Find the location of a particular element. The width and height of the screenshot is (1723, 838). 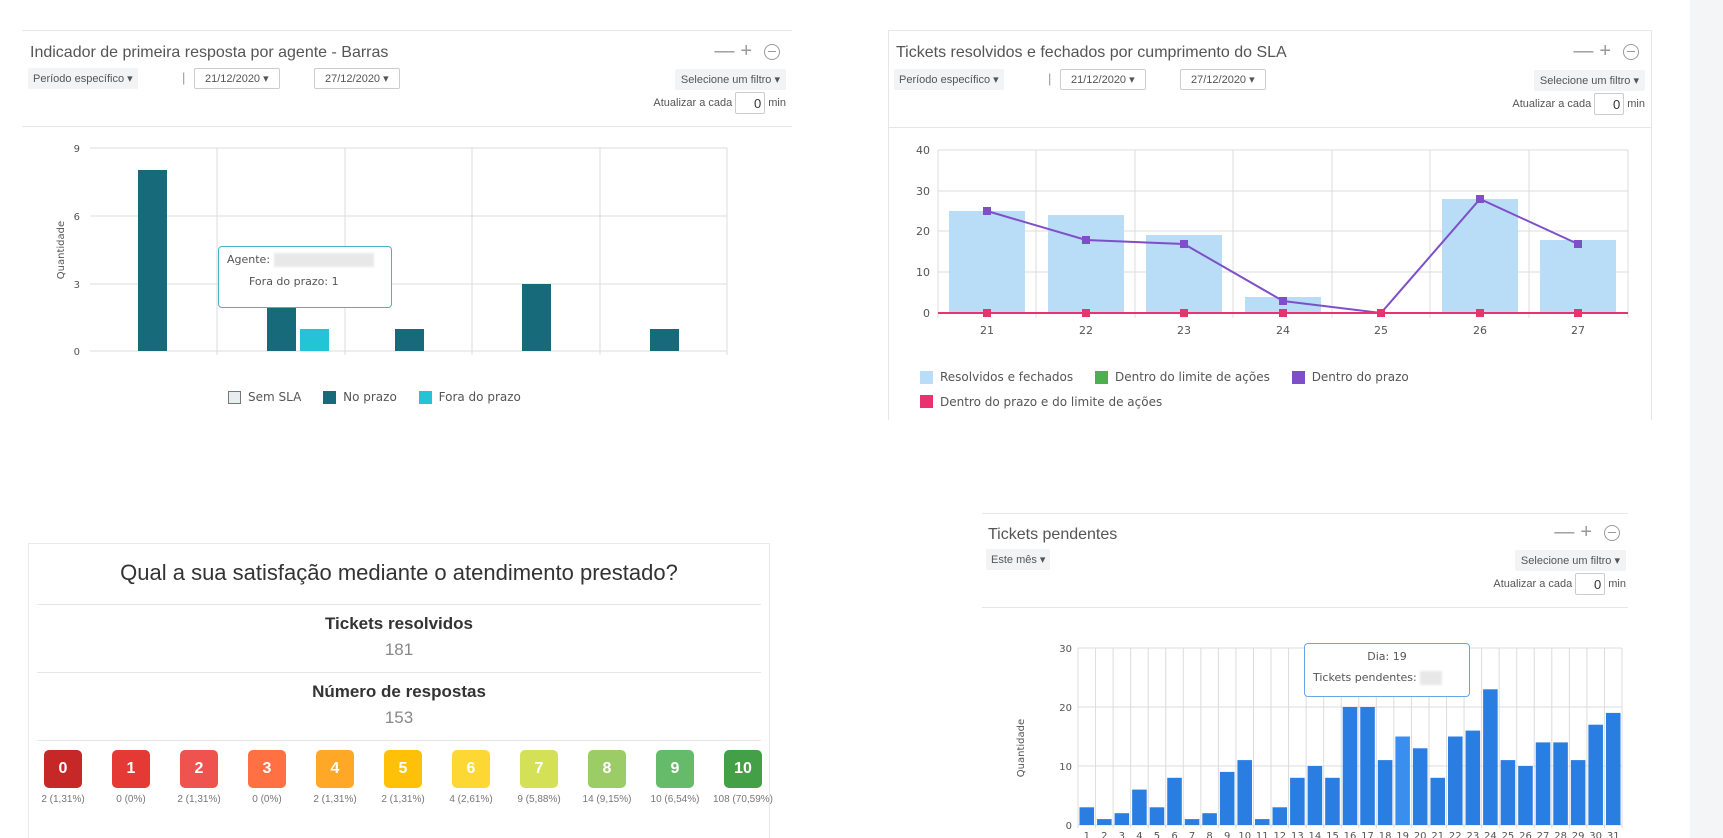

legend-prazo-e-limite: Dentro do prazo e do limite de ações is located at coordinates (1041, 402).